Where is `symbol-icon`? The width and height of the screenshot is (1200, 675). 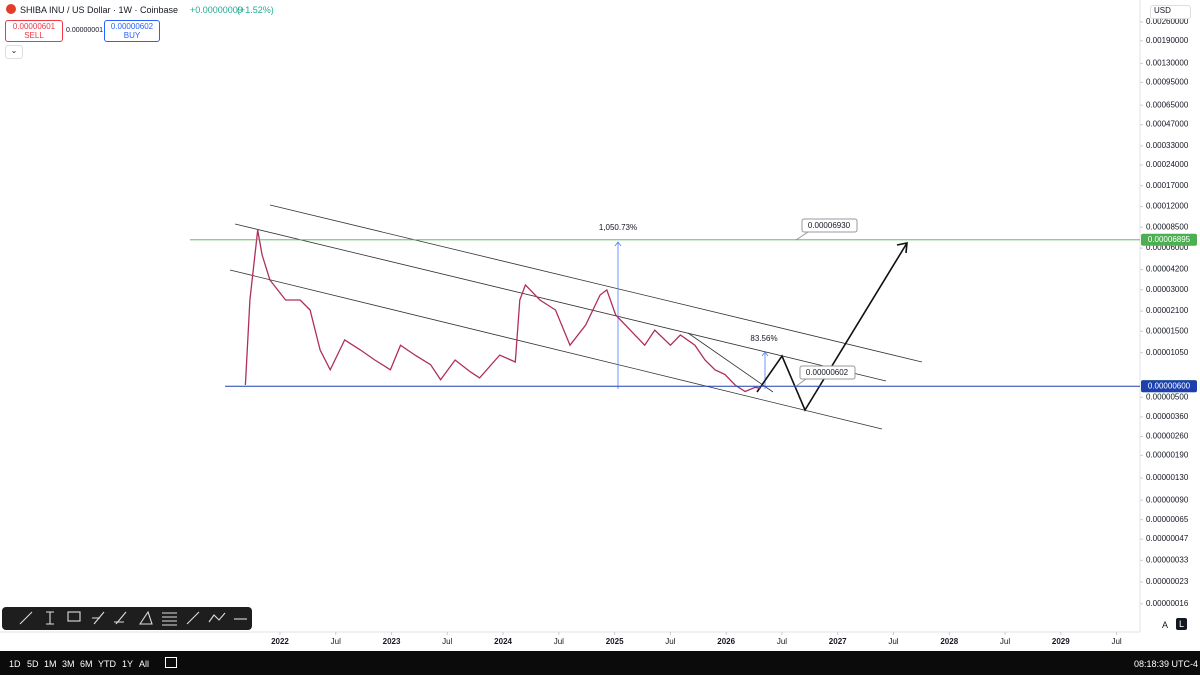
symbol-icon is located at coordinates (11, 9).